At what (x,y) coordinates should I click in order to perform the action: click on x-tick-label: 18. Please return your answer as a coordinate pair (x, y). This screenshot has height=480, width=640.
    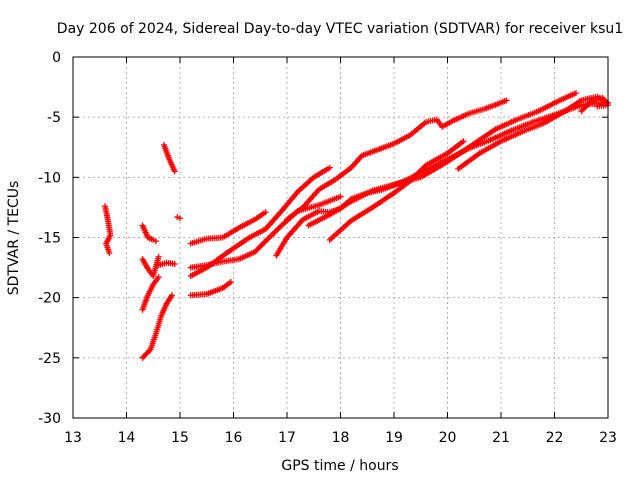
    Looking at the image, I should click on (341, 438).